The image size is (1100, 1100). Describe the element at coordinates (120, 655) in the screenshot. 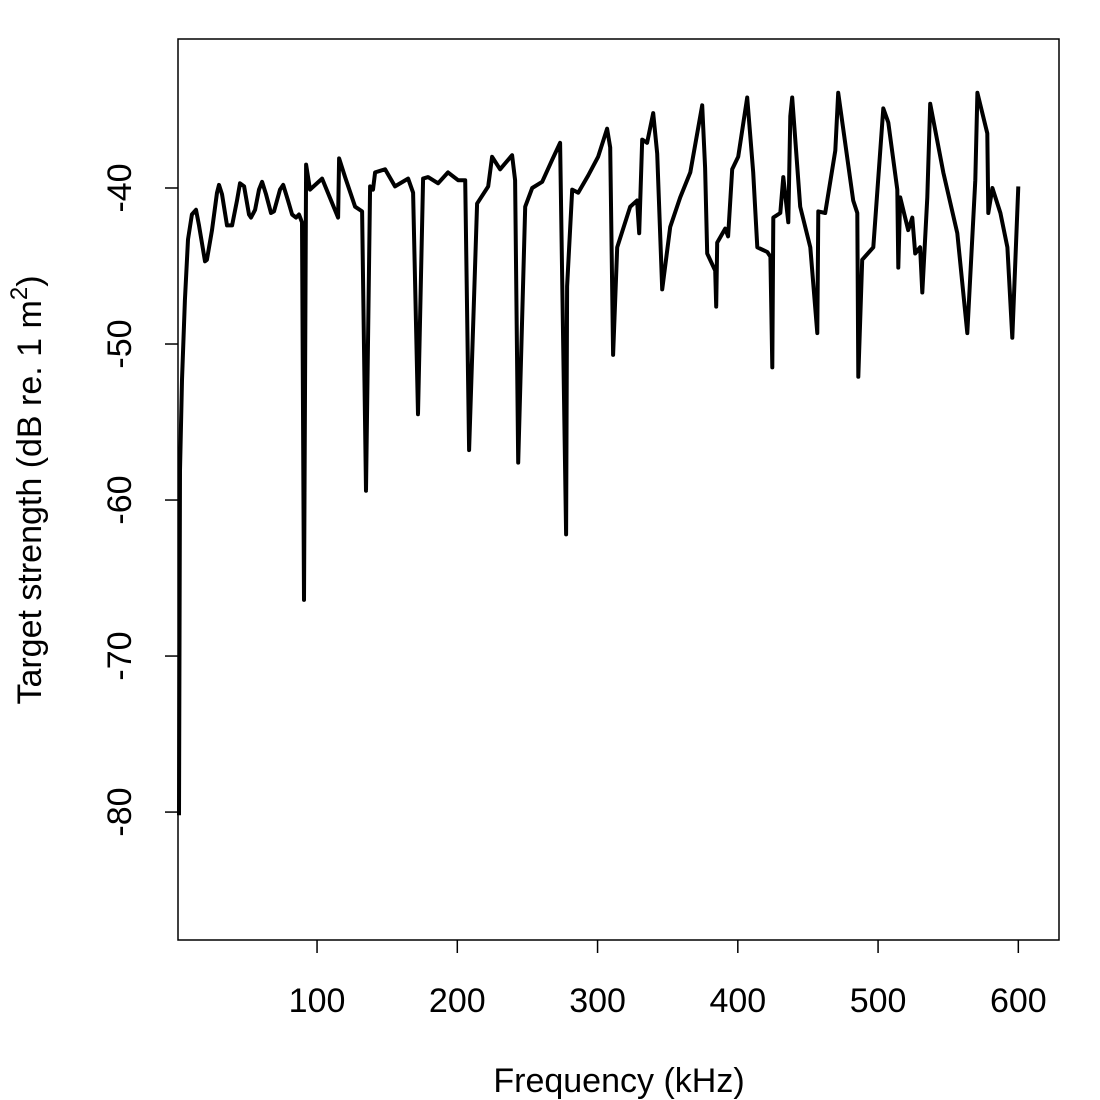

I see `y-tick-label: -70` at that location.